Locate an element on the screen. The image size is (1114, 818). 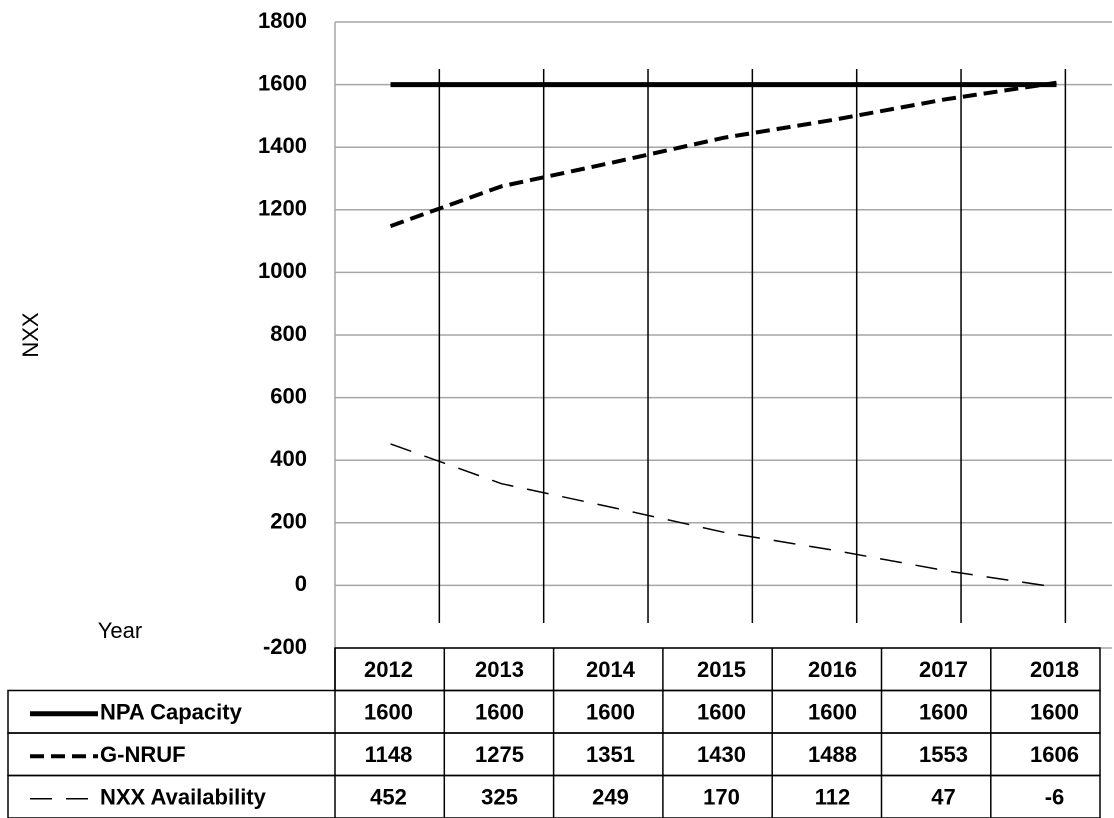
x-axis-label: Year is located at coordinates (120, 630).